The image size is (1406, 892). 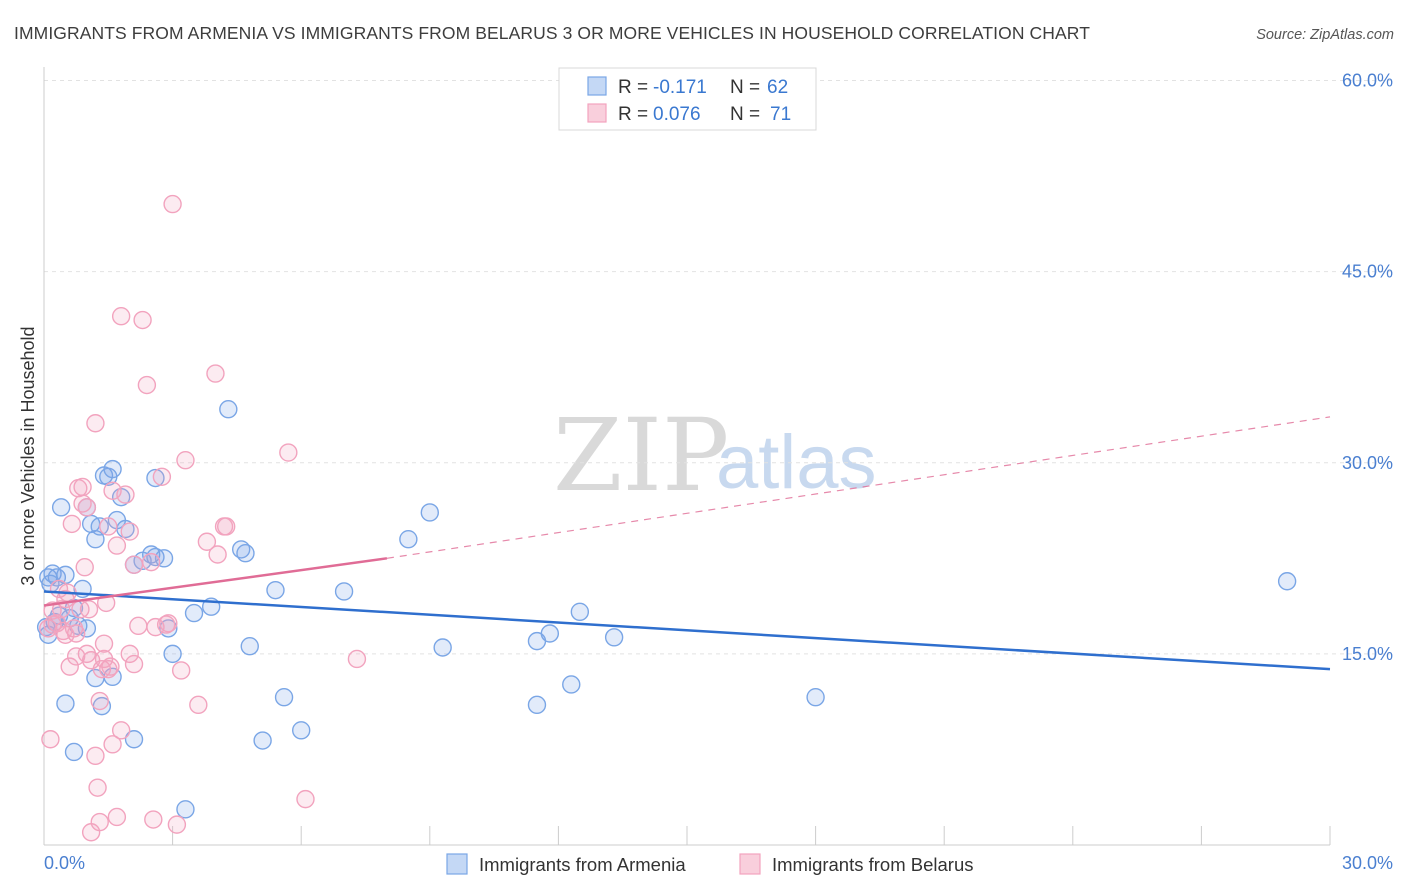 What do you see at coordinates (1367, 463) in the screenshot?
I see `y-tick-label: 30.0%` at bounding box center [1367, 463].